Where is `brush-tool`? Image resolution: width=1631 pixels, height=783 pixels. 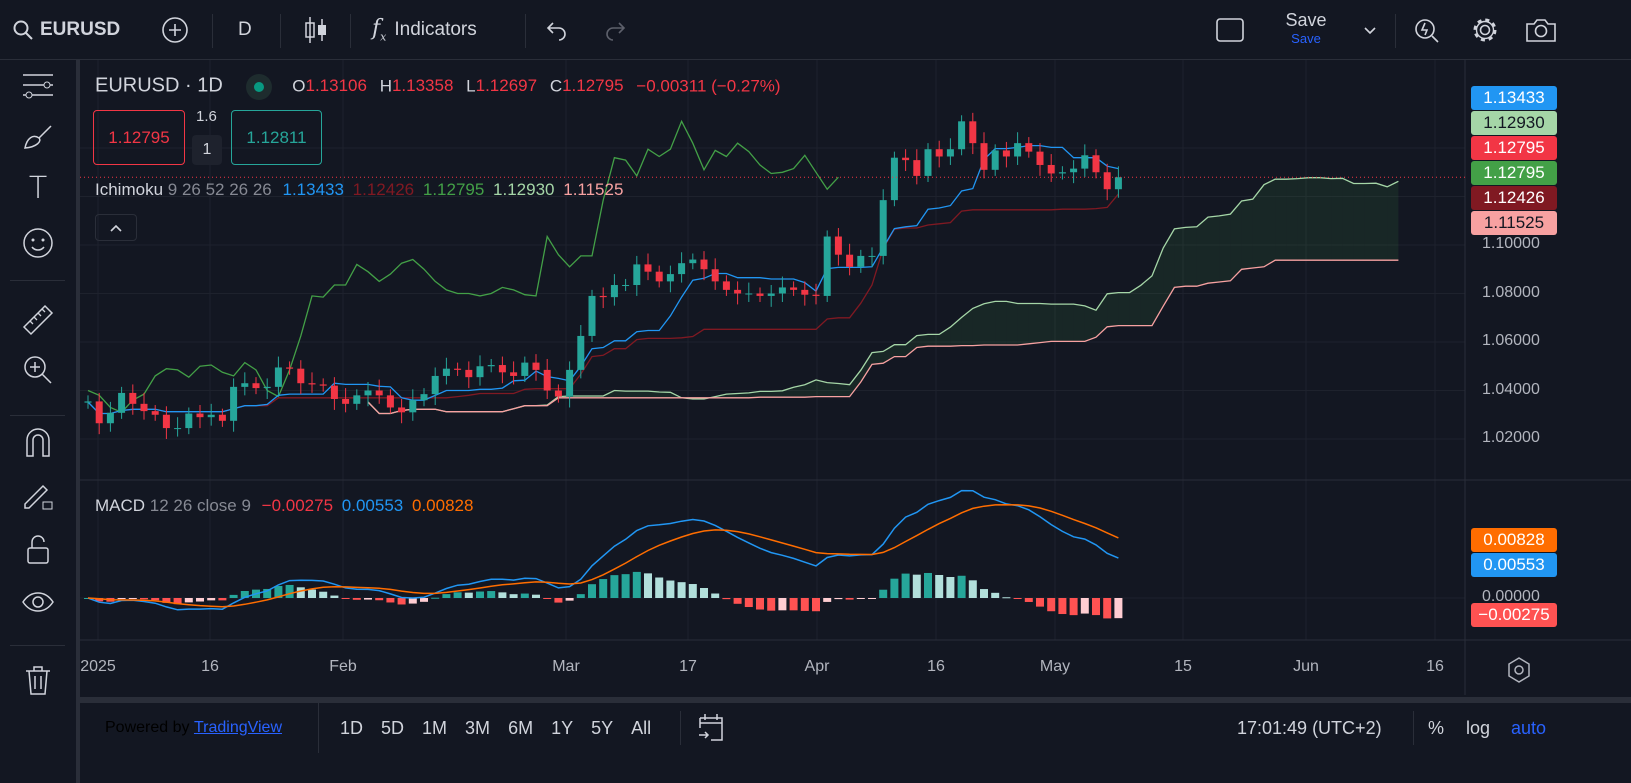 brush-tool is located at coordinates (38, 137).